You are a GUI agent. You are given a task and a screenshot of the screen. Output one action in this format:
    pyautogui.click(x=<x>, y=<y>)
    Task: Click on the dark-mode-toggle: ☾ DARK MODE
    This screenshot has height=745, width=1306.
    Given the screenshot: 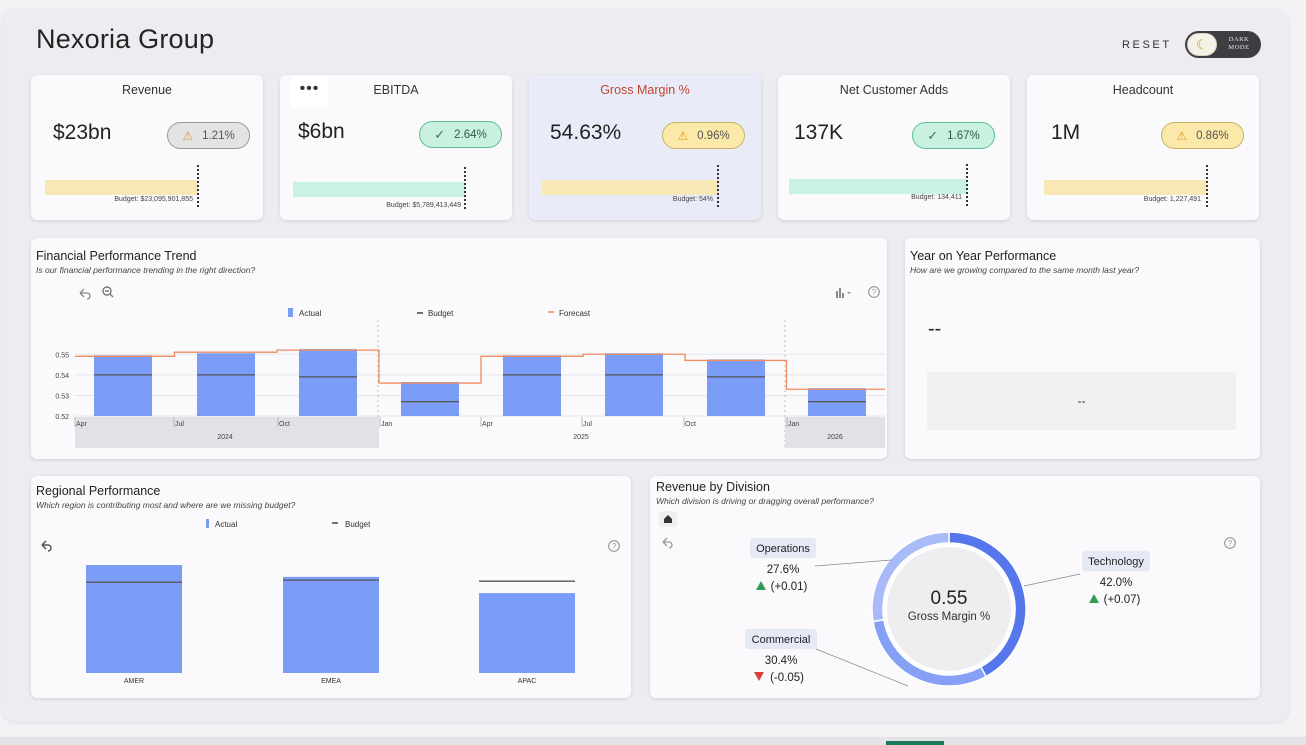 What is the action you would take?
    pyautogui.click(x=1223, y=44)
    